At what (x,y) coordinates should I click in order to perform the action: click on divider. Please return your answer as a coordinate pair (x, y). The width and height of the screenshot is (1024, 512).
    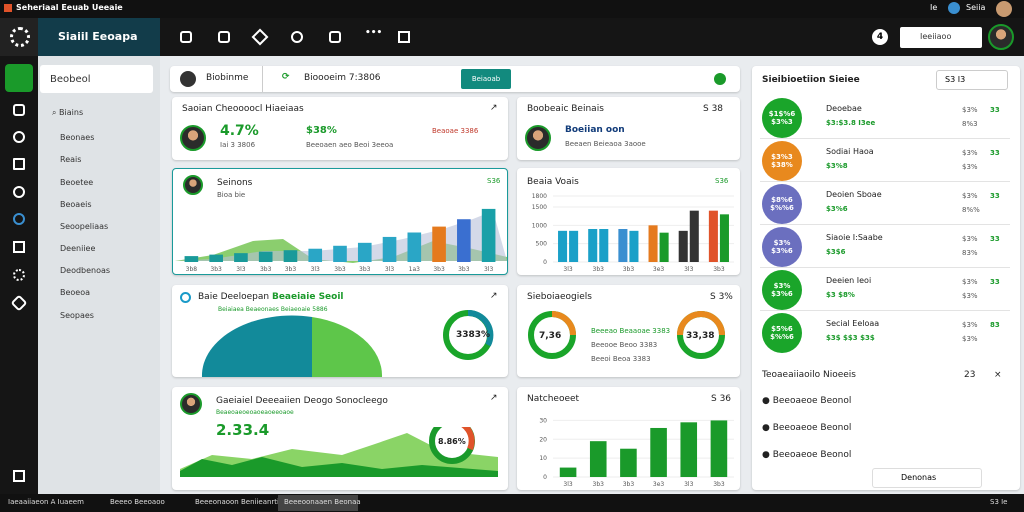
    Looking at the image, I should click on (885, 310).